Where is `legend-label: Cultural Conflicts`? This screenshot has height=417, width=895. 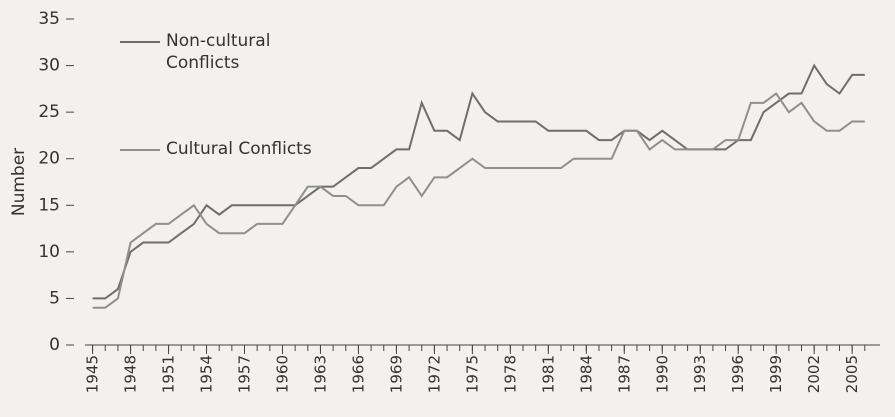
legend-label: Cultural Conflicts is located at coordinates (239, 149).